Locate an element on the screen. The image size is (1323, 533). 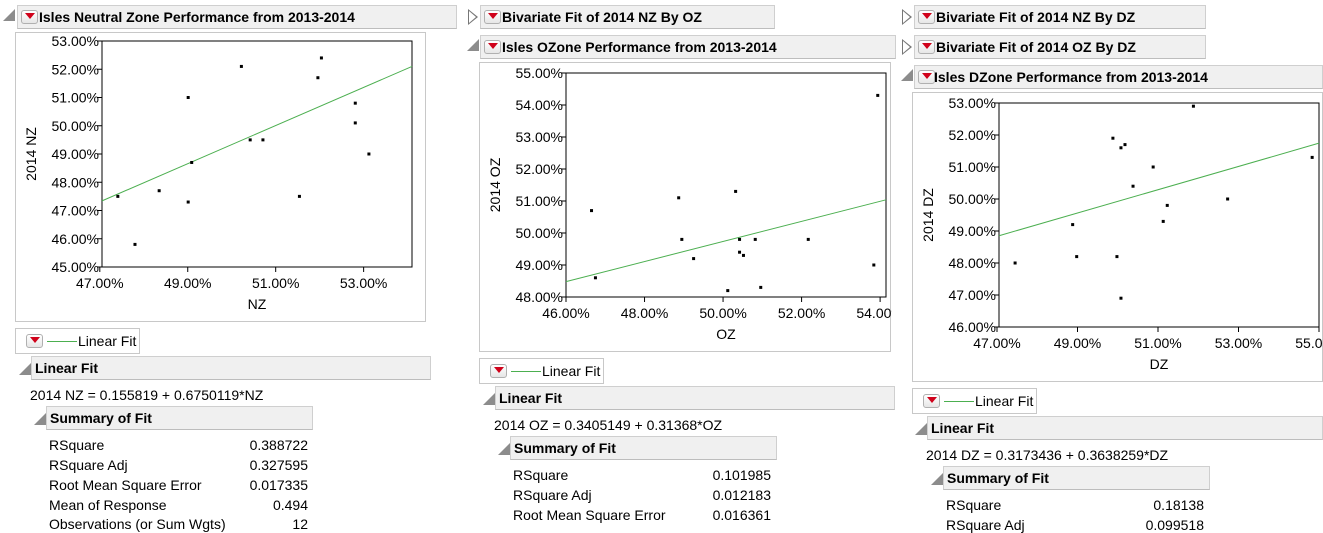
y-tick-label: 47.00% is located at coordinates (75, 211).